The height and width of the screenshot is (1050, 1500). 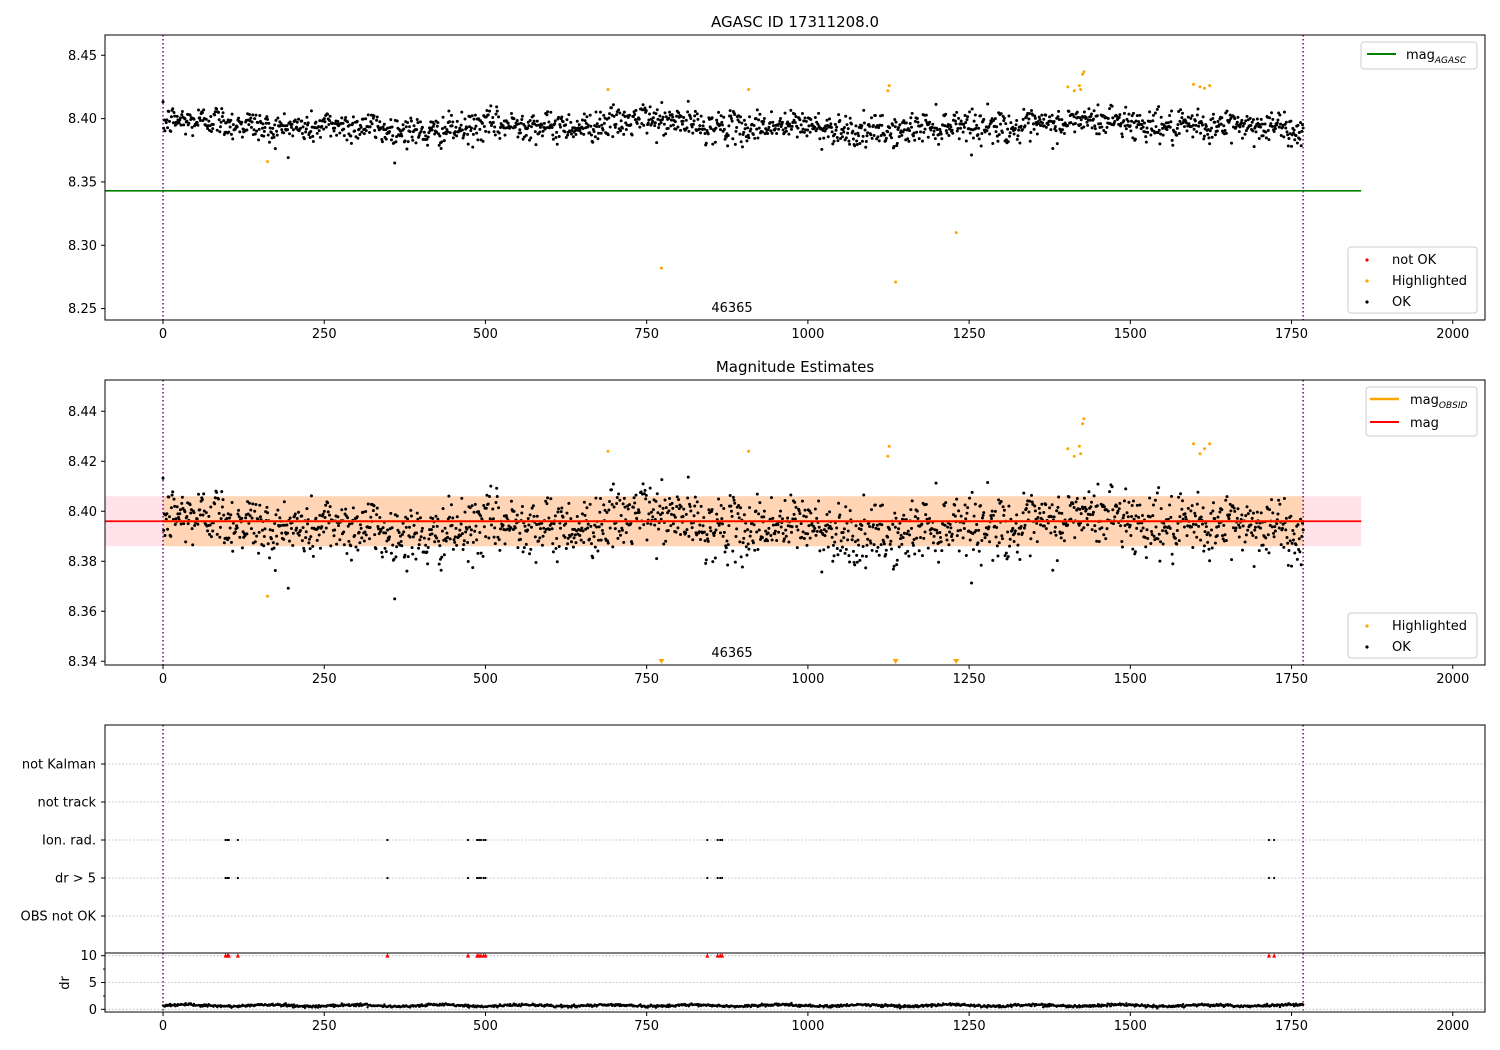 I want to click on magnitude-xtick-label: 750, so click(x=646, y=679).